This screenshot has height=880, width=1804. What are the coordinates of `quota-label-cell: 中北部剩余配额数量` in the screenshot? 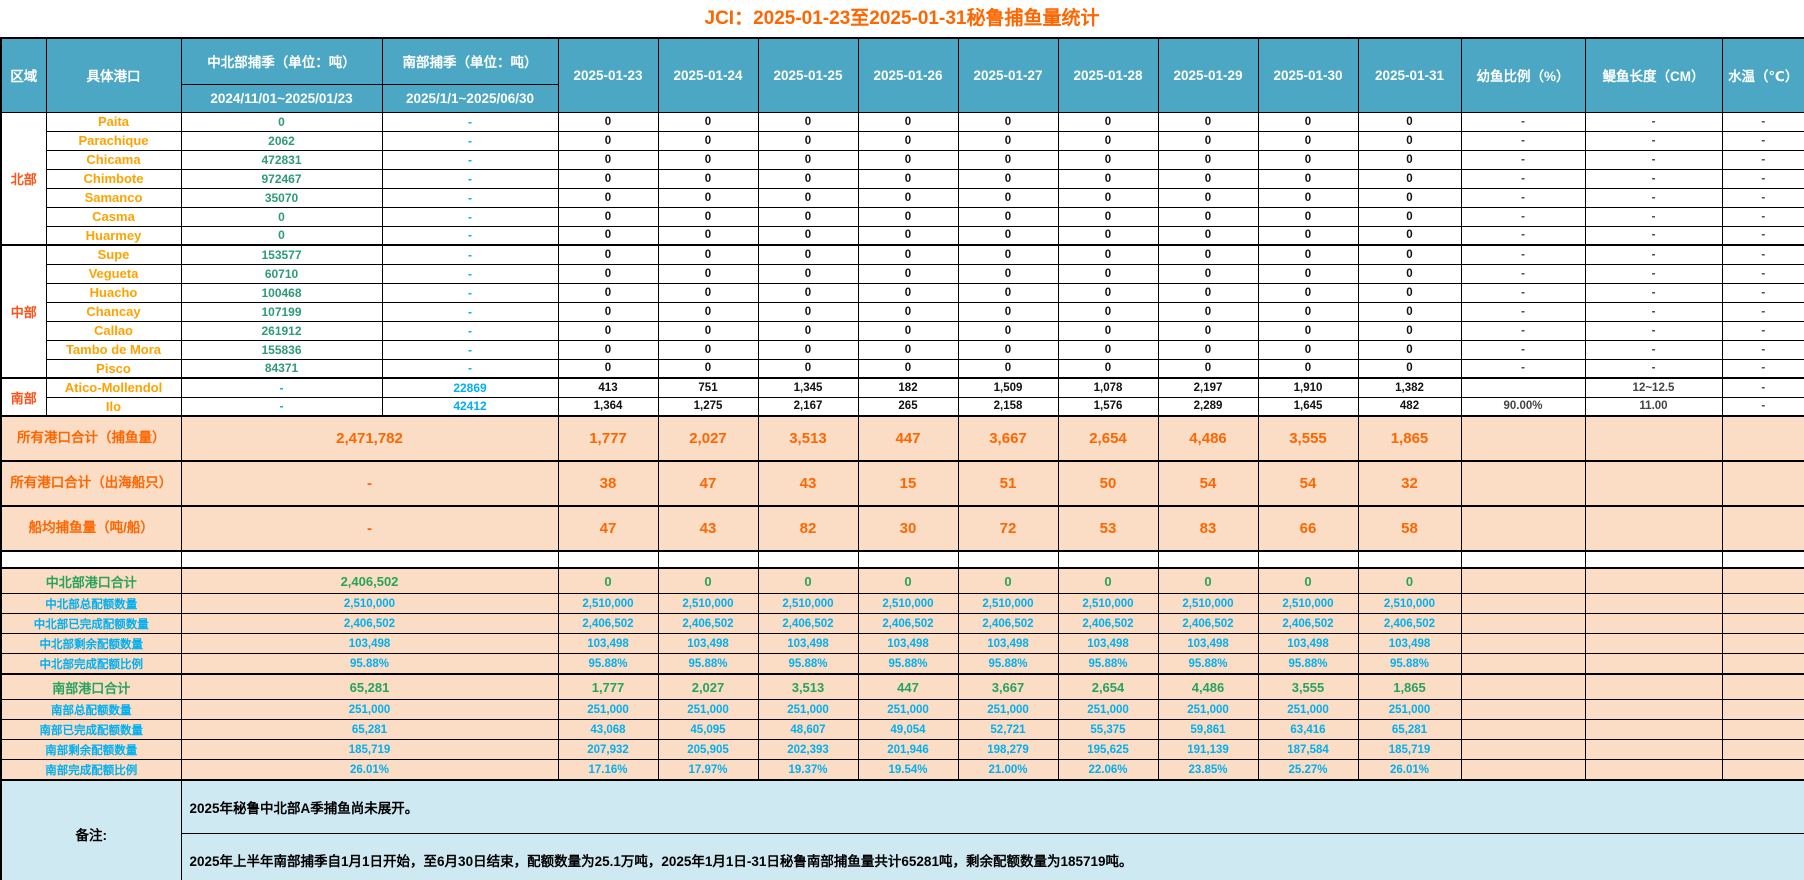 It's located at (91, 643).